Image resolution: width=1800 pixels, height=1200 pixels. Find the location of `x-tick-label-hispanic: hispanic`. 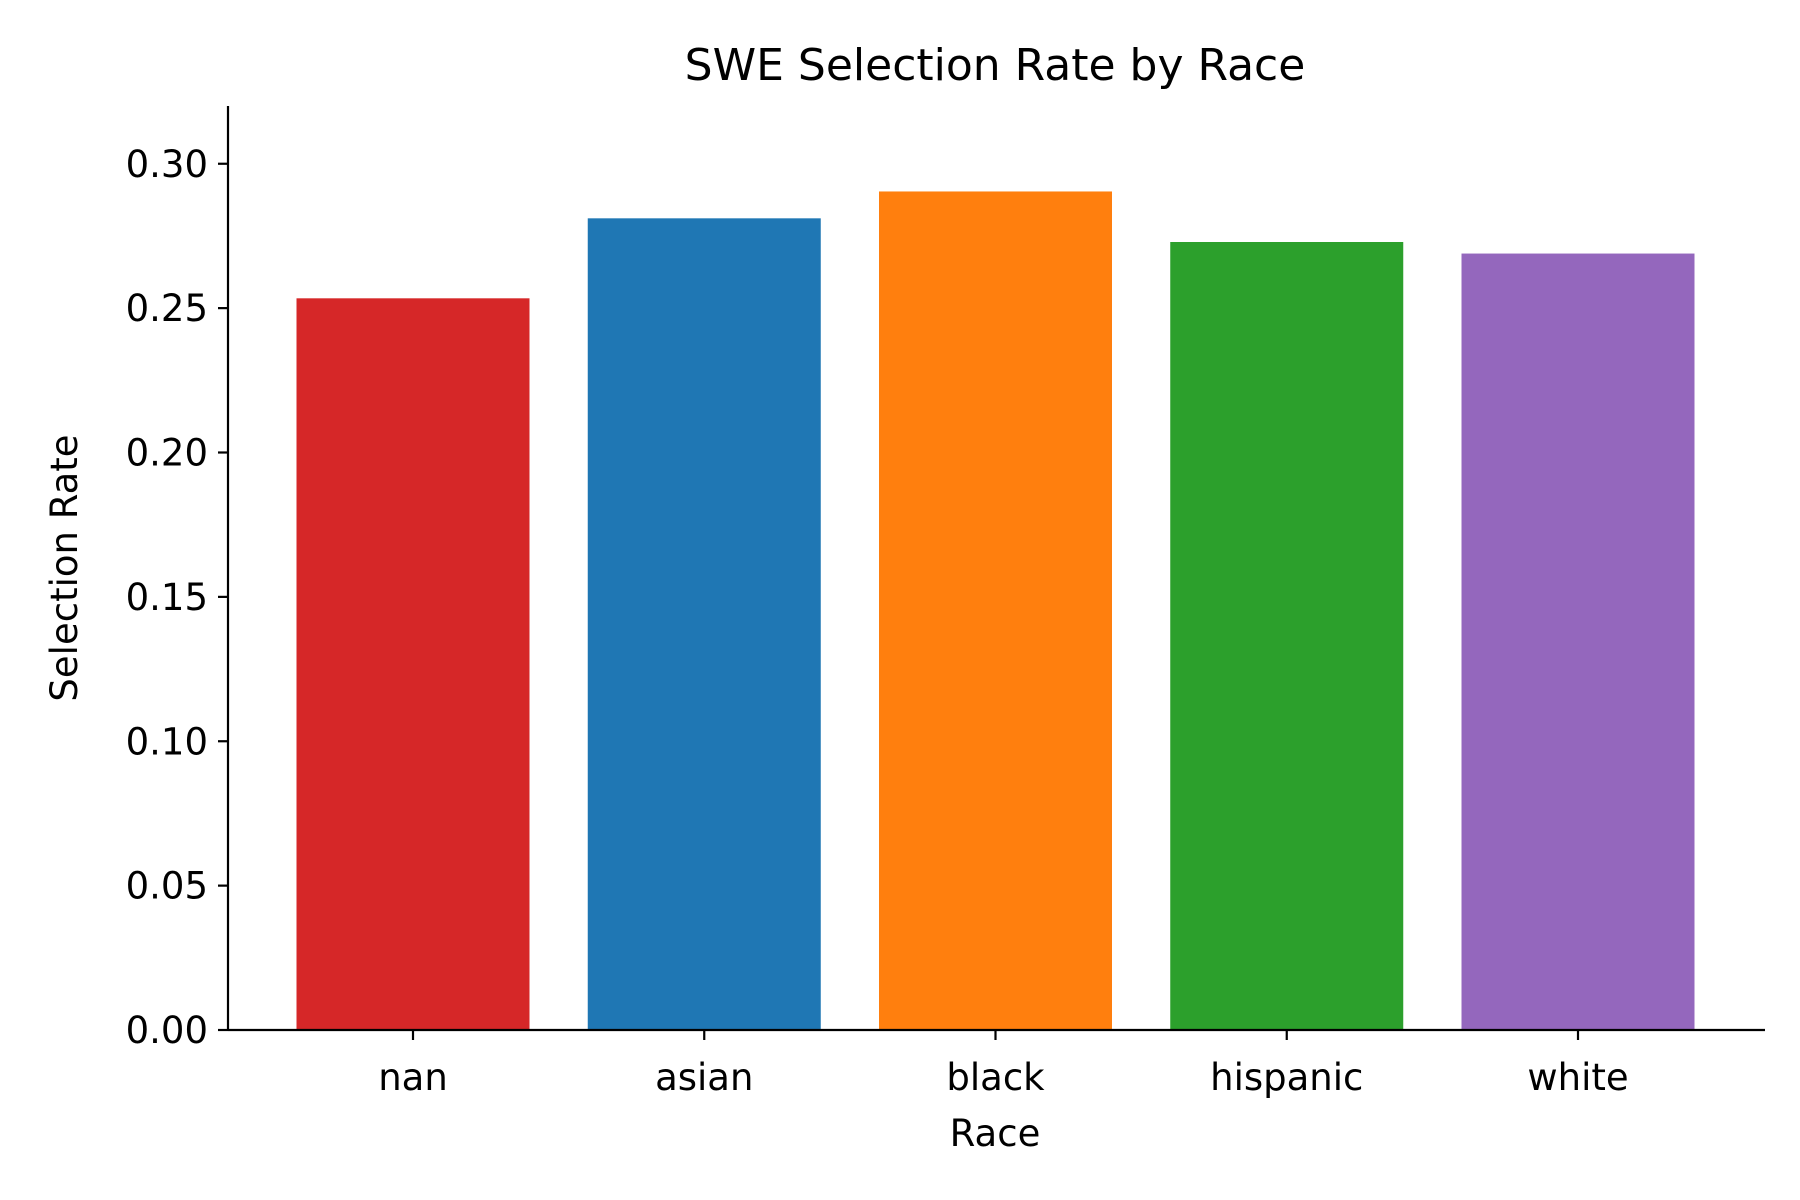

x-tick-label-hispanic: hispanic is located at coordinates (1286, 1077).